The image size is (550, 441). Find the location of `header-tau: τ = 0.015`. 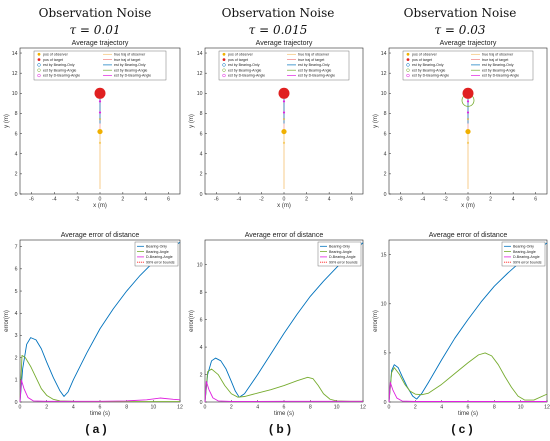

header-tau: τ = 0.015 is located at coordinates (278, 30).